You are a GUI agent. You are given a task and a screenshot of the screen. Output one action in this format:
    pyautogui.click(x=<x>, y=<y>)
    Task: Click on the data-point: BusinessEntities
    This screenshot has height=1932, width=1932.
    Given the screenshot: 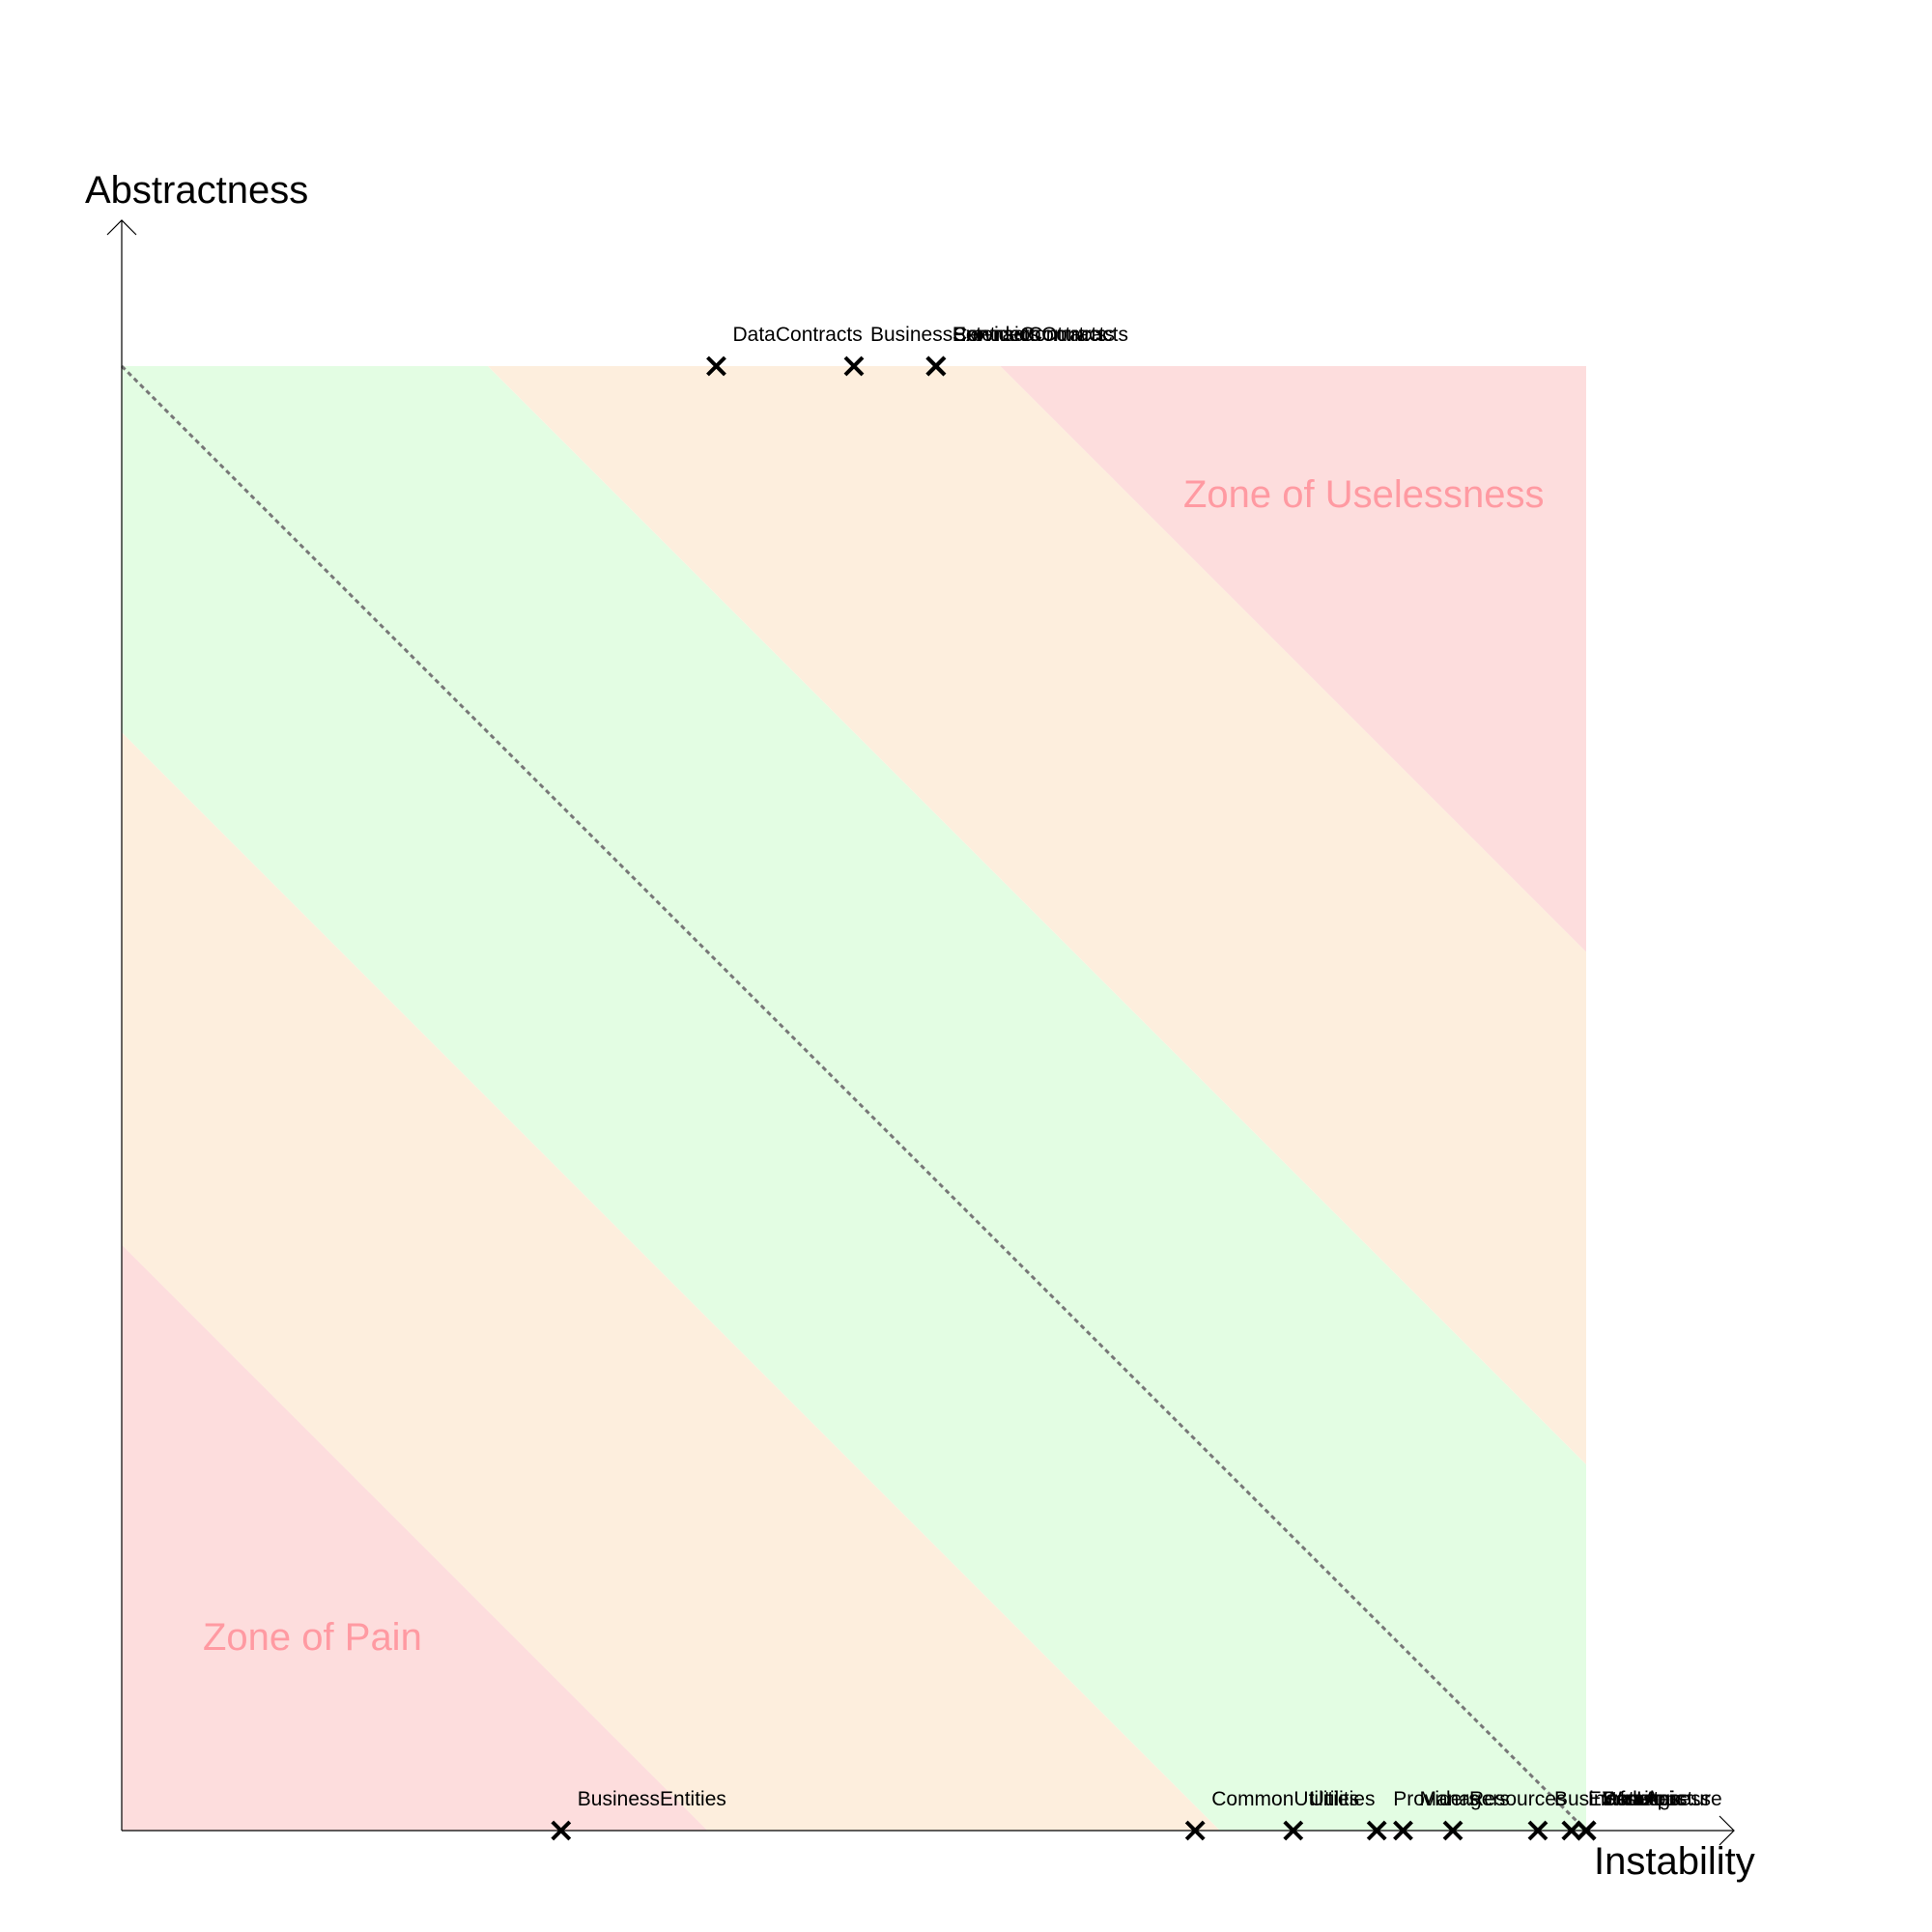 What is the action you would take?
    pyautogui.click(x=638, y=1814)
    